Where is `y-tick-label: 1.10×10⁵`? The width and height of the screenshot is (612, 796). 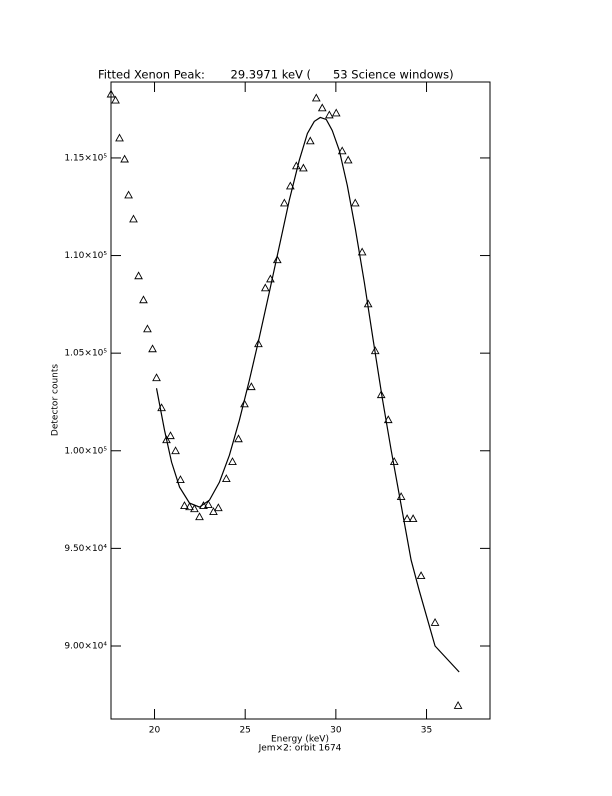 y-tick-label: 1.10×10⁵ is located at coordinates (85, 256).